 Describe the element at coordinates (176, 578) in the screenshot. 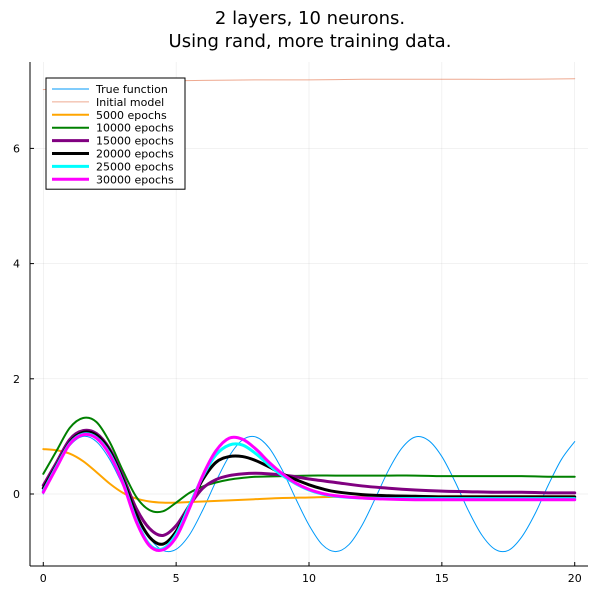

I see `x-tick-label: 5` at that location.